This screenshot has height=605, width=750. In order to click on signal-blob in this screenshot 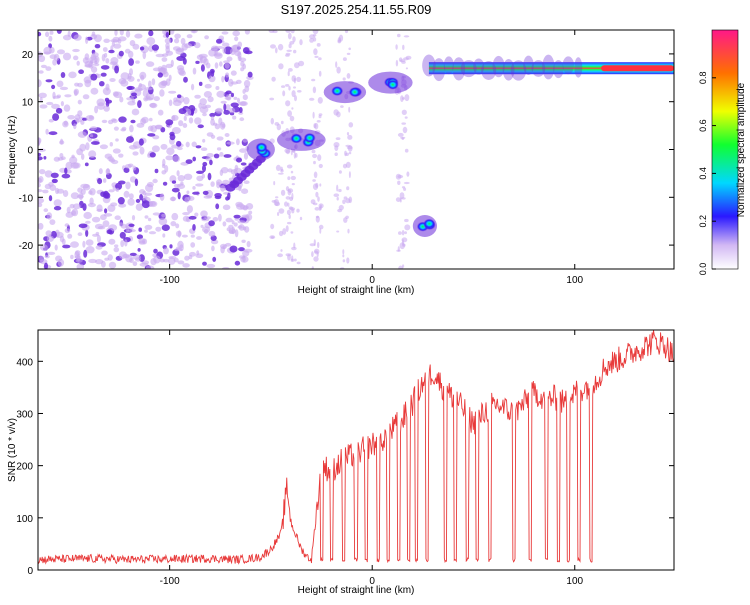, I will do `click(296, 138)`.